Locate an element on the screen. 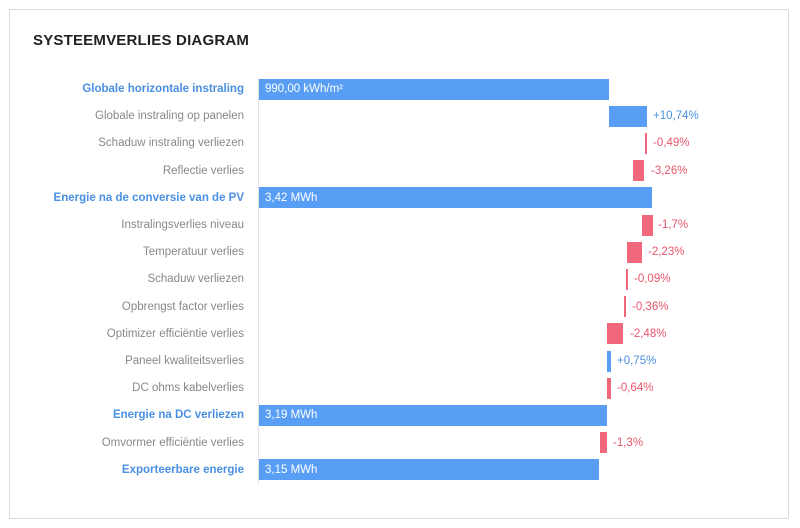 Image resolution: width=800 pixels, height=528 pixels. total-value-label: 3,19 MWh is located at coordinates (291, 415).